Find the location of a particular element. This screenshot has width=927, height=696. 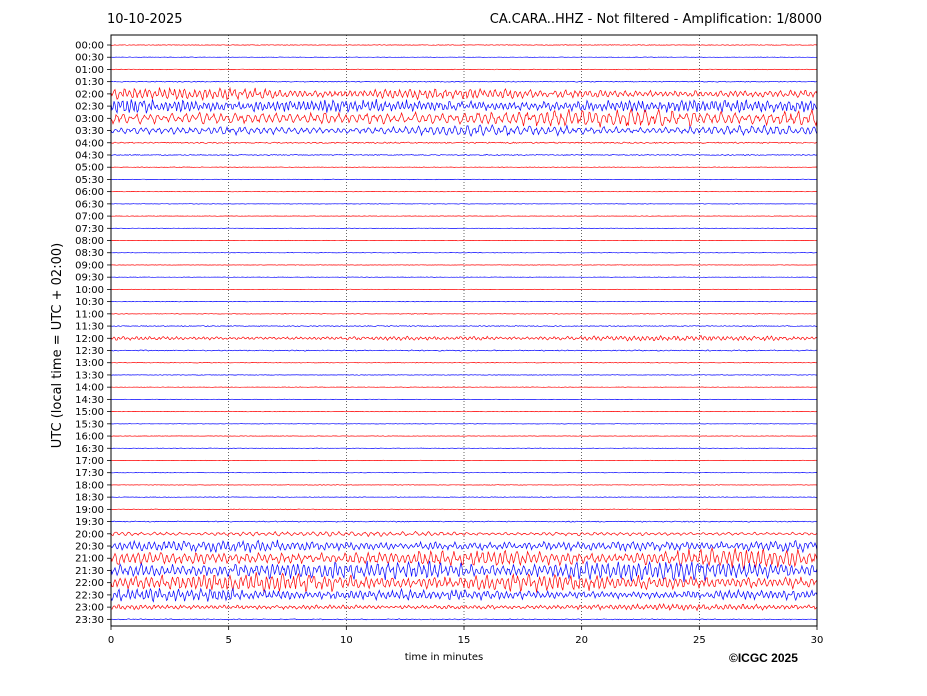

y-tick-label: 18:00 is located at coordinates (89, 485).